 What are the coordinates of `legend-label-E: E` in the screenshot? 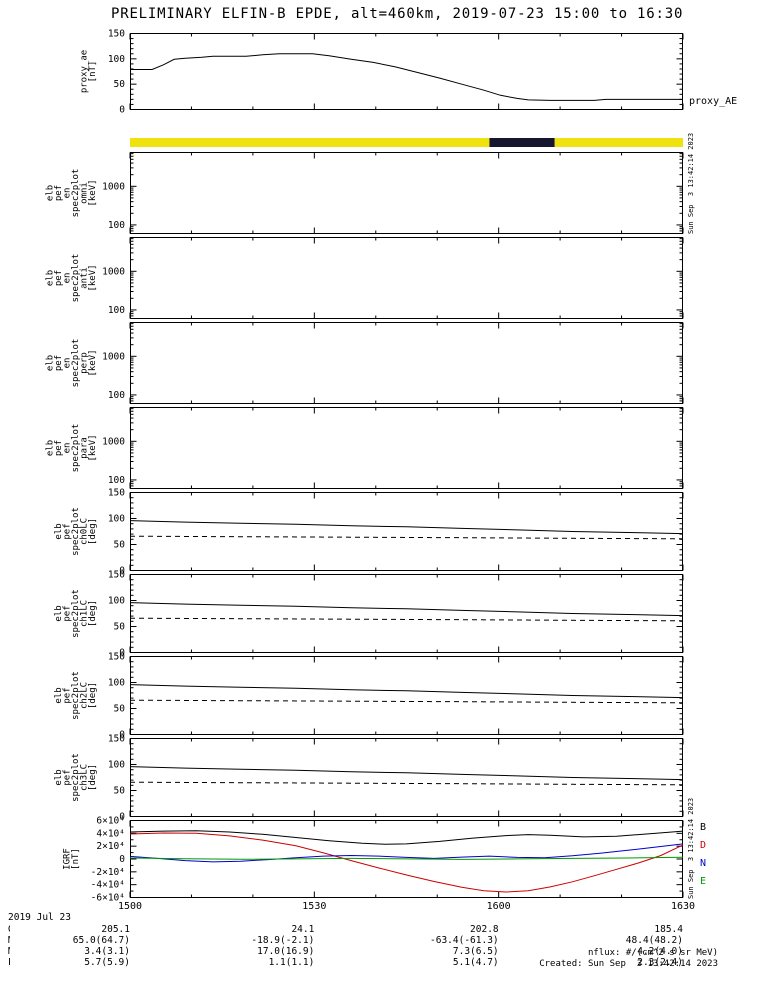 It's located at (703, 881).